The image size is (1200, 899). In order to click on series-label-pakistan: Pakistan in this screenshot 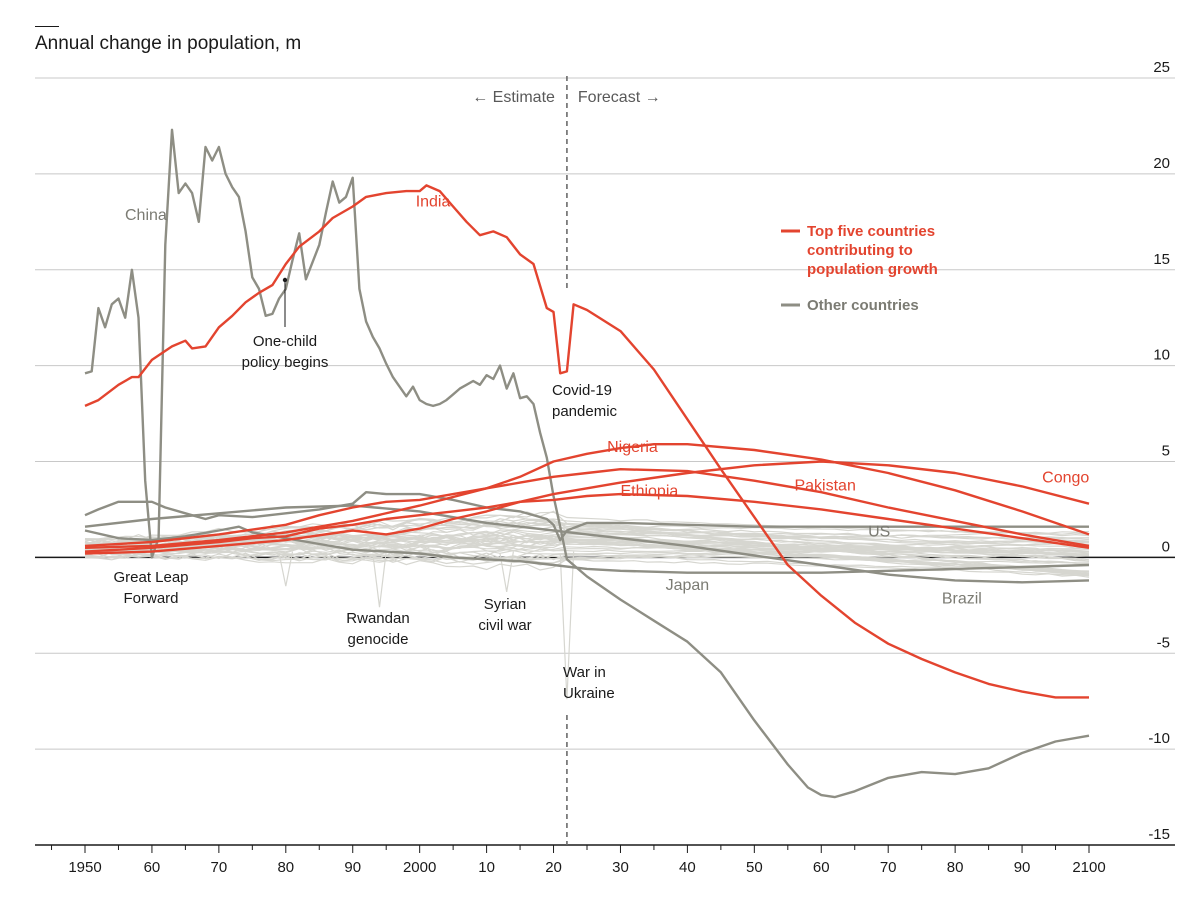, I will do `click(824, 485)`.